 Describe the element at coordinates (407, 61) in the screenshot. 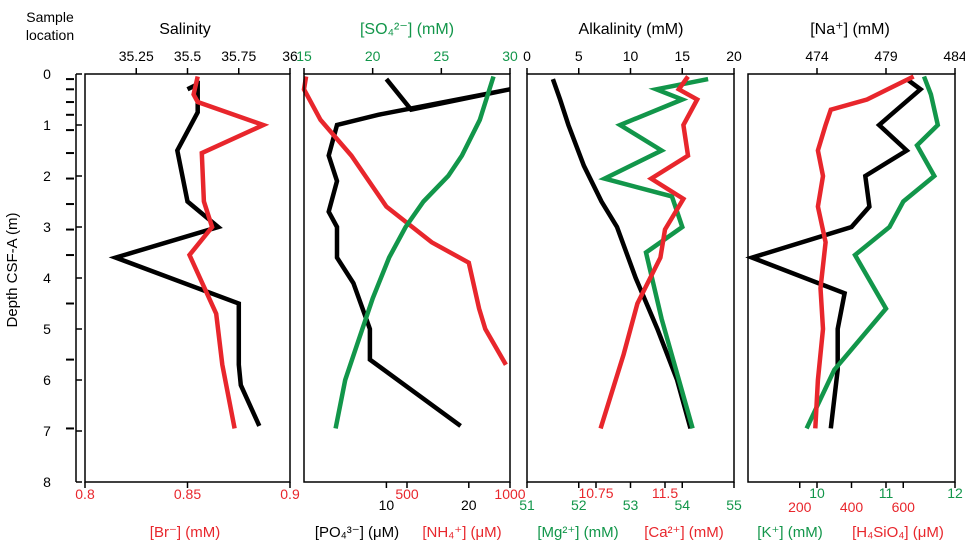

I see `panel-sulfate-top-ticks: 15 20 25 30` at that location.